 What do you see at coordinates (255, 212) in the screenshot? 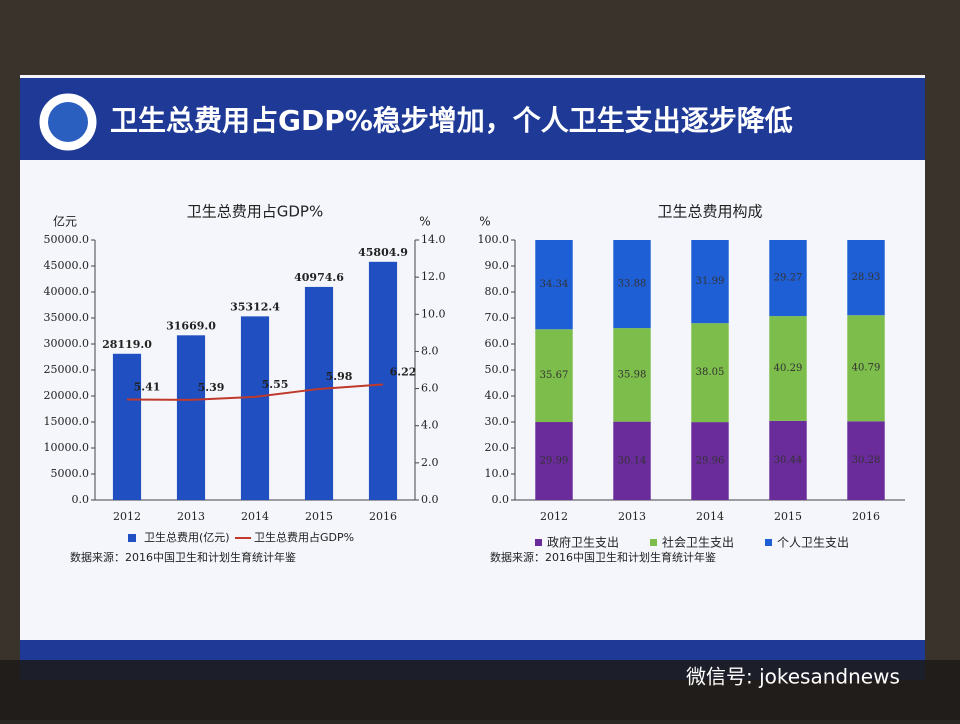
I see `chart-title: 卫生总费用占GDP%` at bounding box center [255, 212].